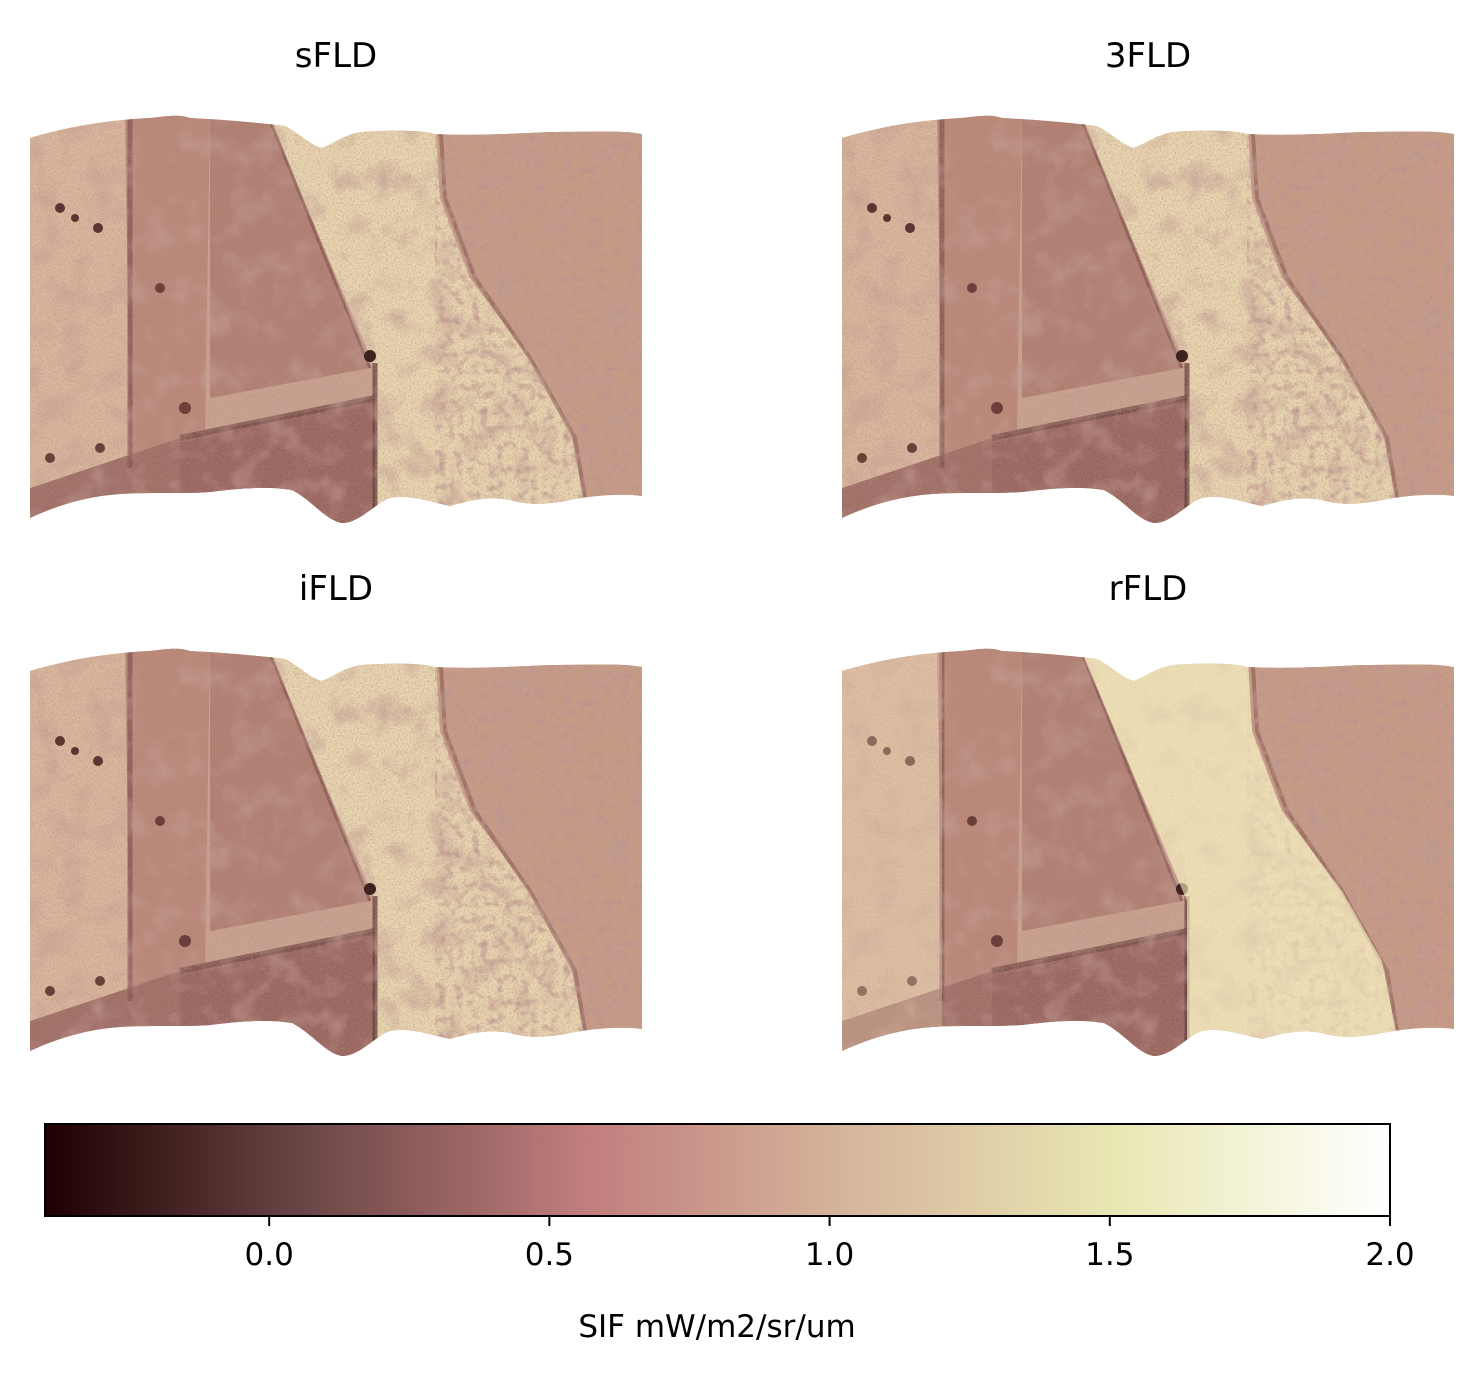  What do you see at coordinates (336, 56) in the screenshot?
I see `panel-title-sflddd: sFLD` at bounding box center [336, 56].